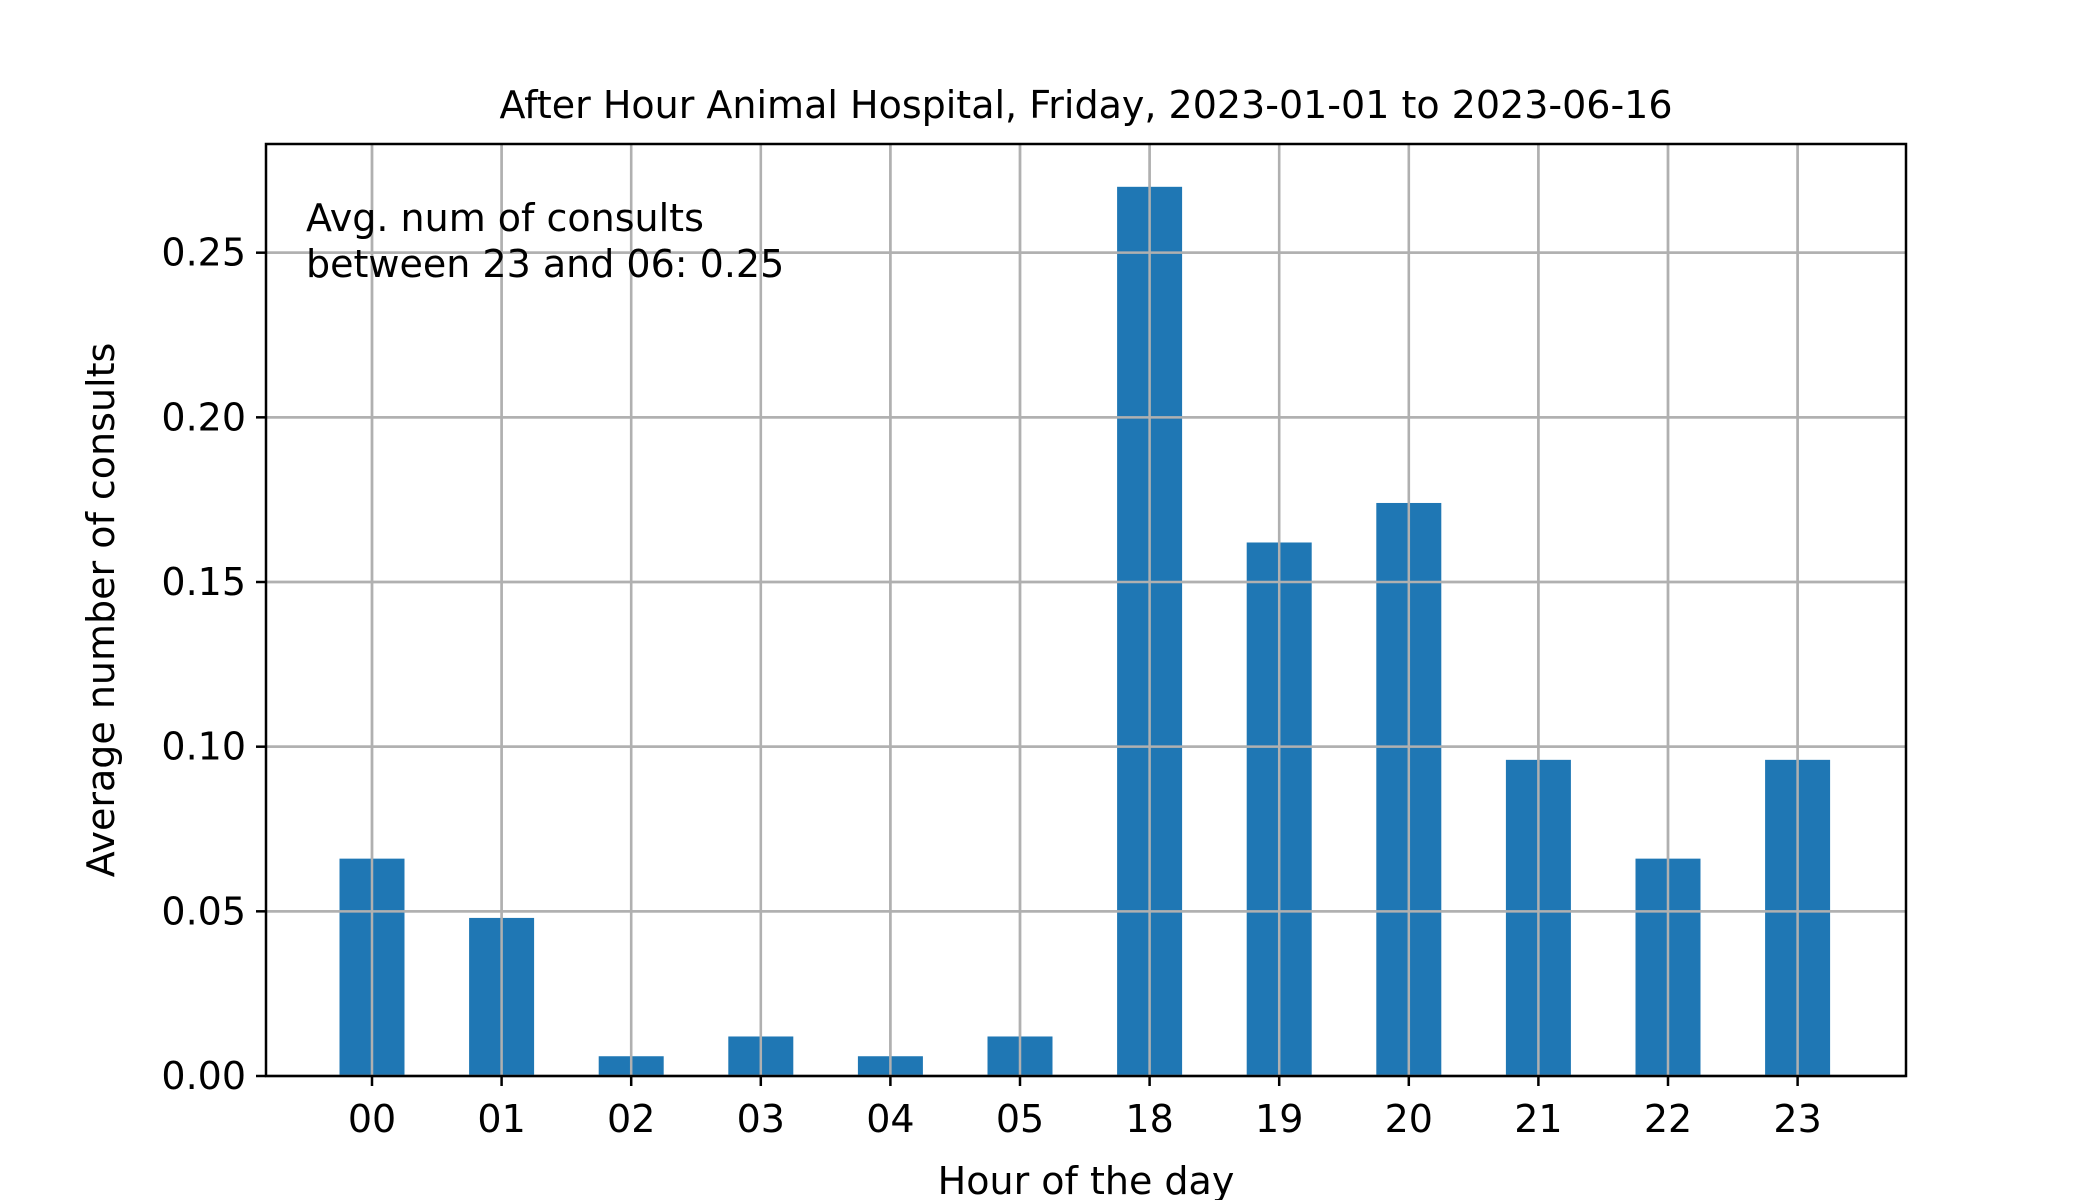  What do you see at coordinates (203, 582) in the screenshot?
I see `y-tick-label: 0.15` at bounding box center [203, 582].